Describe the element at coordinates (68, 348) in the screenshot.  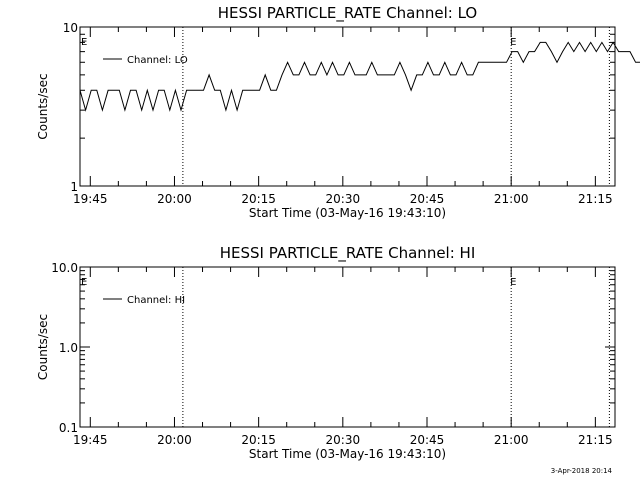
I see `y-tick-label: 1.0` at that location.